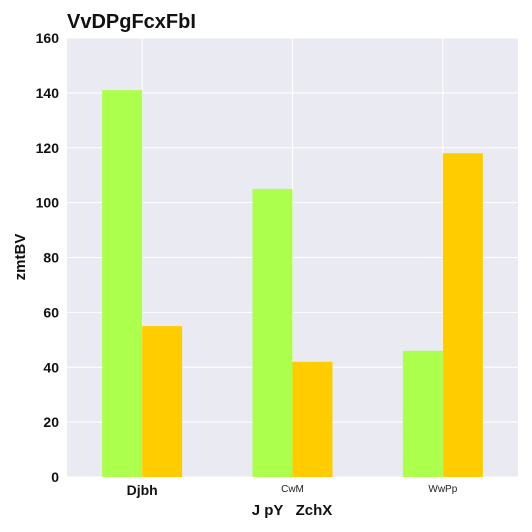 Image resolution: width=532 pixels, height=532 pixels. Describe the element at coordinates (162, 401) in the screenshot. I see `bar-series-2-djbh` at that location.